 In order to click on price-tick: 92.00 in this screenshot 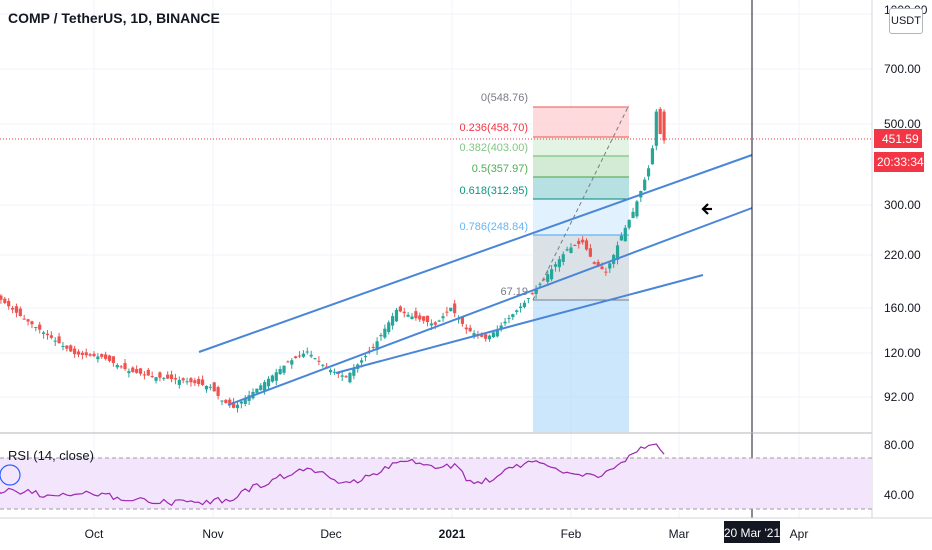, I will do `click(899, 397)`.